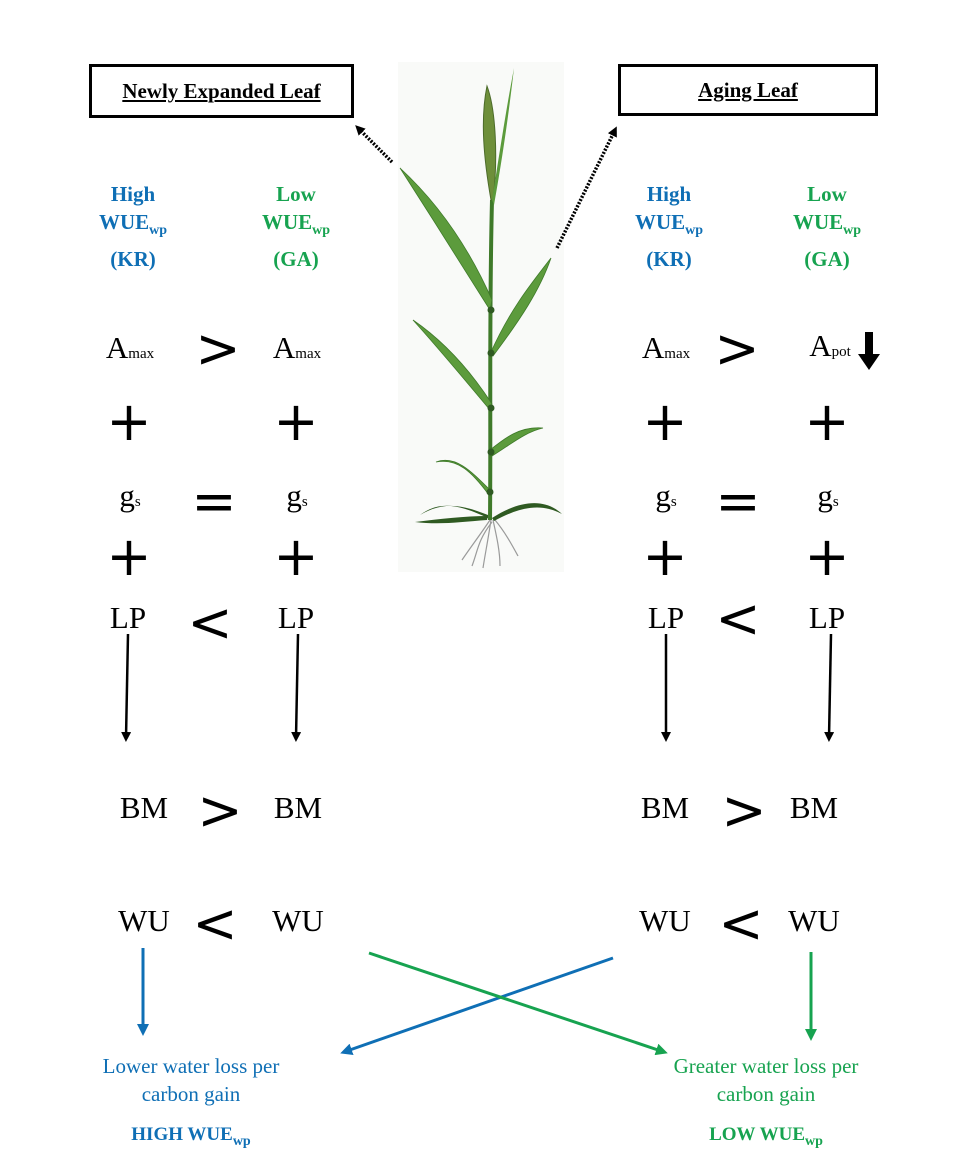  Describe the element at coordinates (741, 923) in the screenshot. I see `operator-less-wu-right: <` at that location.